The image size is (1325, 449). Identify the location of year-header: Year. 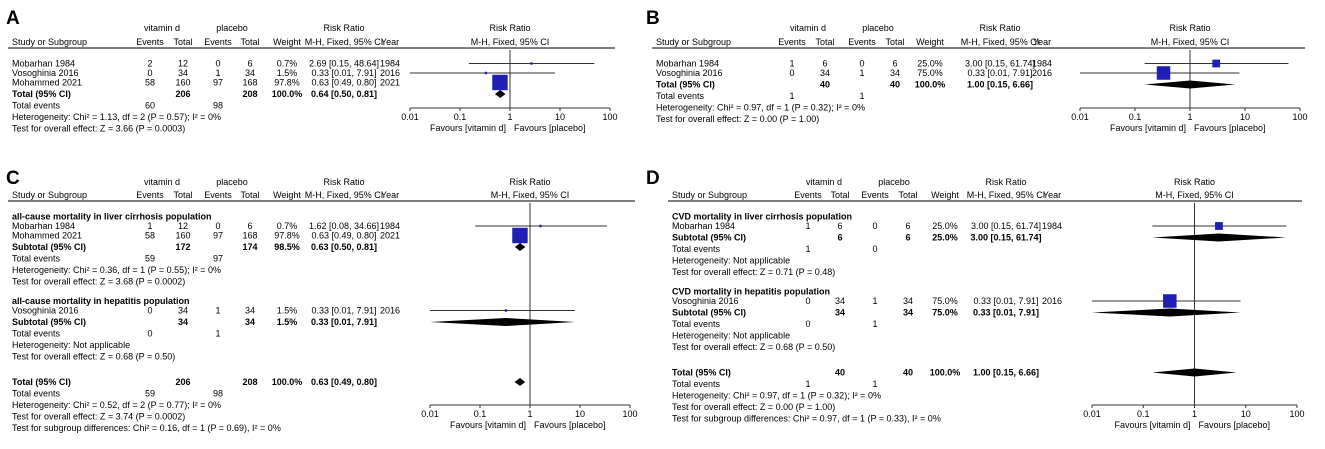
(1052, 195).